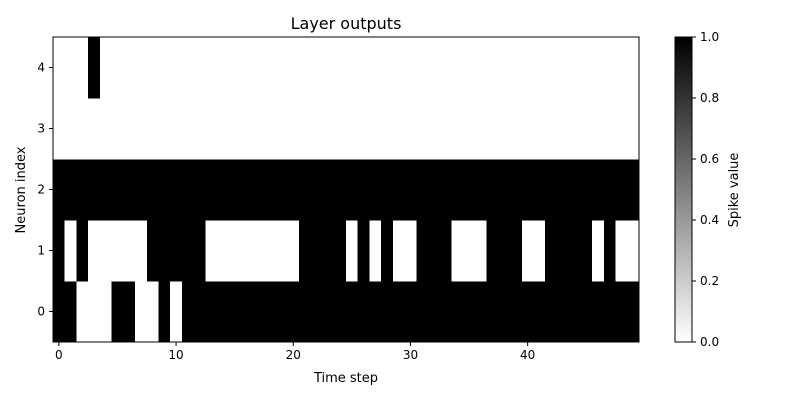 This screenshot has height=400, width=800. I want to click on y-tick-label: 2, so click(41, 190).